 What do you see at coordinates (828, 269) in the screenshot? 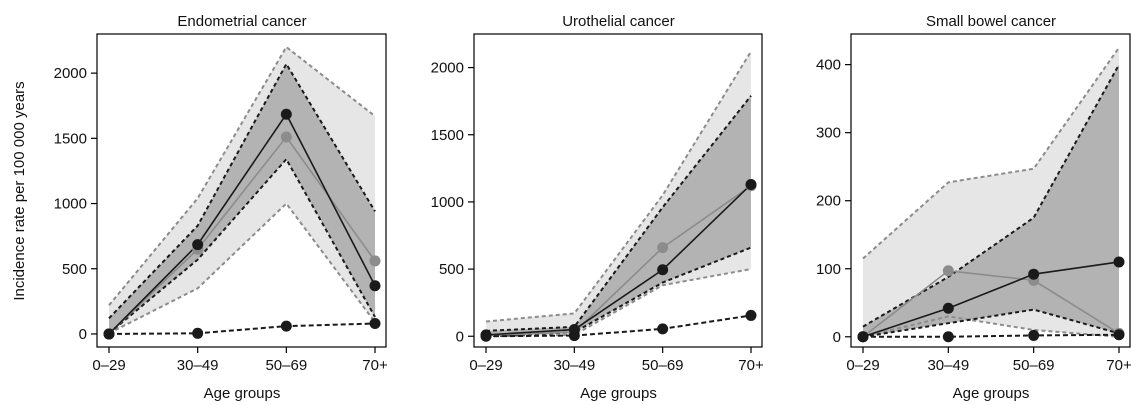
I see `y-tick-label: 100` at bounding box center [828, 269].